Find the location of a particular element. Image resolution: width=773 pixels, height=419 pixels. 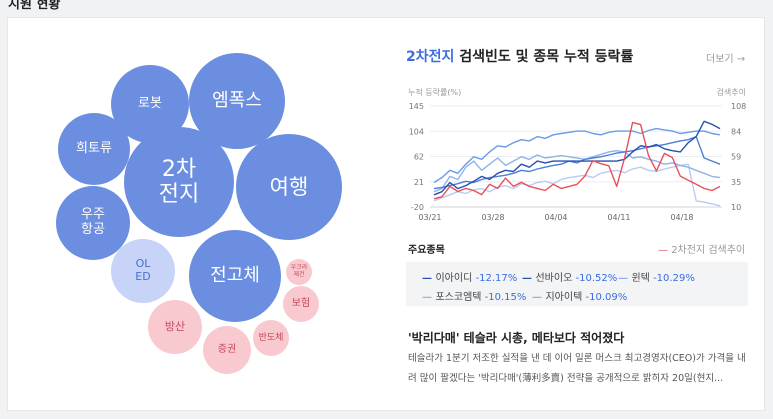

search-trend-legend: — 2차전지 검색추이 is located at coordinates (702, 250).